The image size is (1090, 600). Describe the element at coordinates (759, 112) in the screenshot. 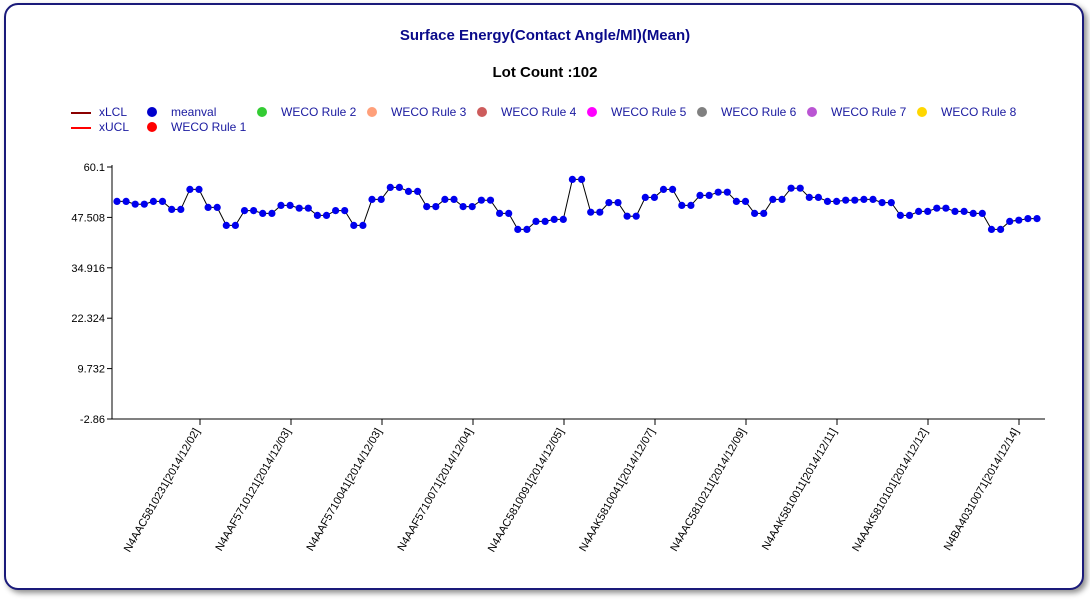

I see `legend-label-weco-rule-6: WECO Rule 6` at that location.